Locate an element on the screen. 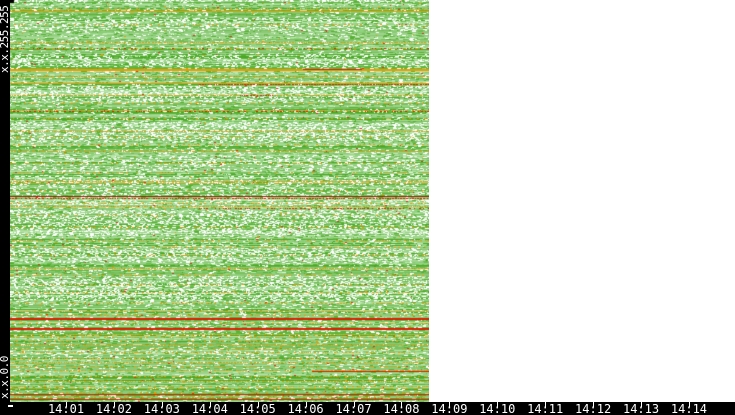 The height and width of the screenshot is (415, 735). x-axis-tick-label: 14:14 is located at coordinates (689, 408).